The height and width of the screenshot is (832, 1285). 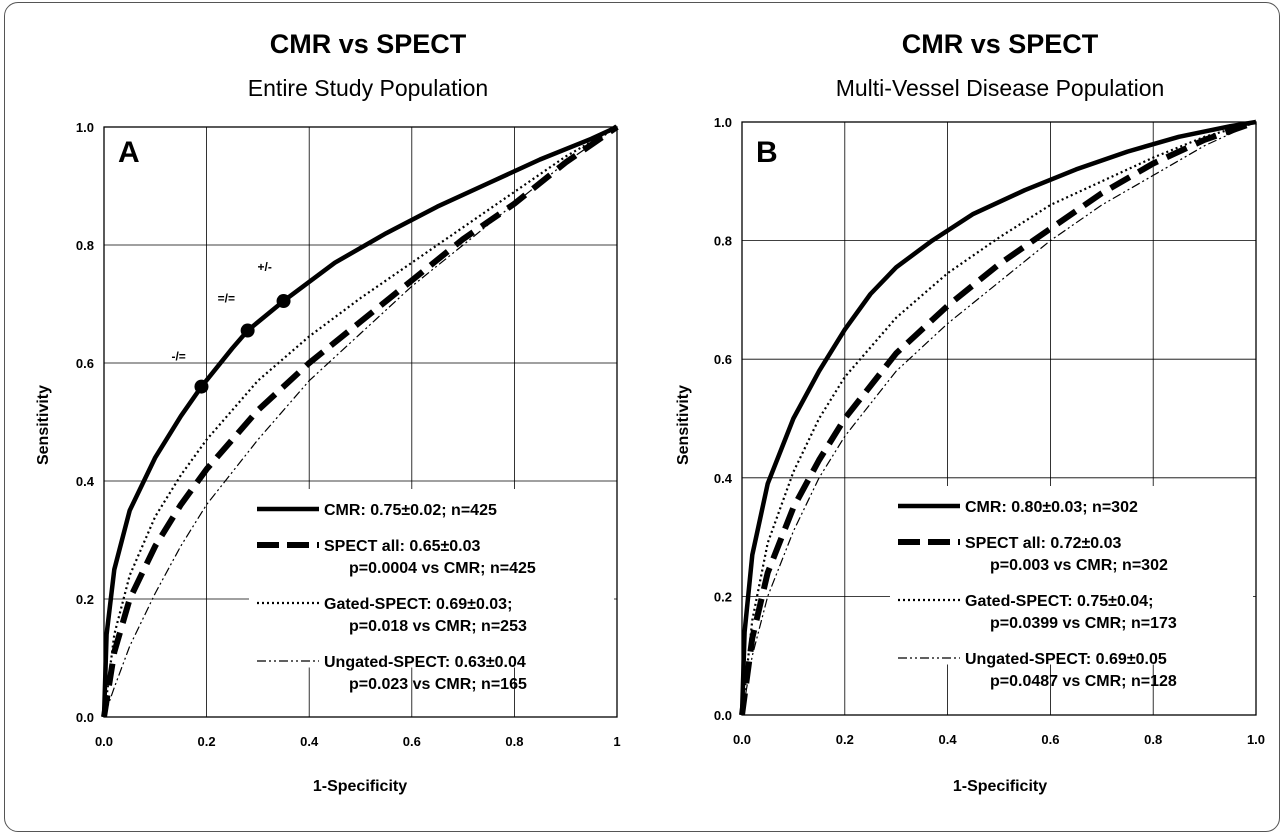 What do you see at coordinates (418, 604) in the screenshot?
I see `legend-label-gated_spect: Gated-SPECT: 0.69±0.03;` at bounding box center [418, 604].